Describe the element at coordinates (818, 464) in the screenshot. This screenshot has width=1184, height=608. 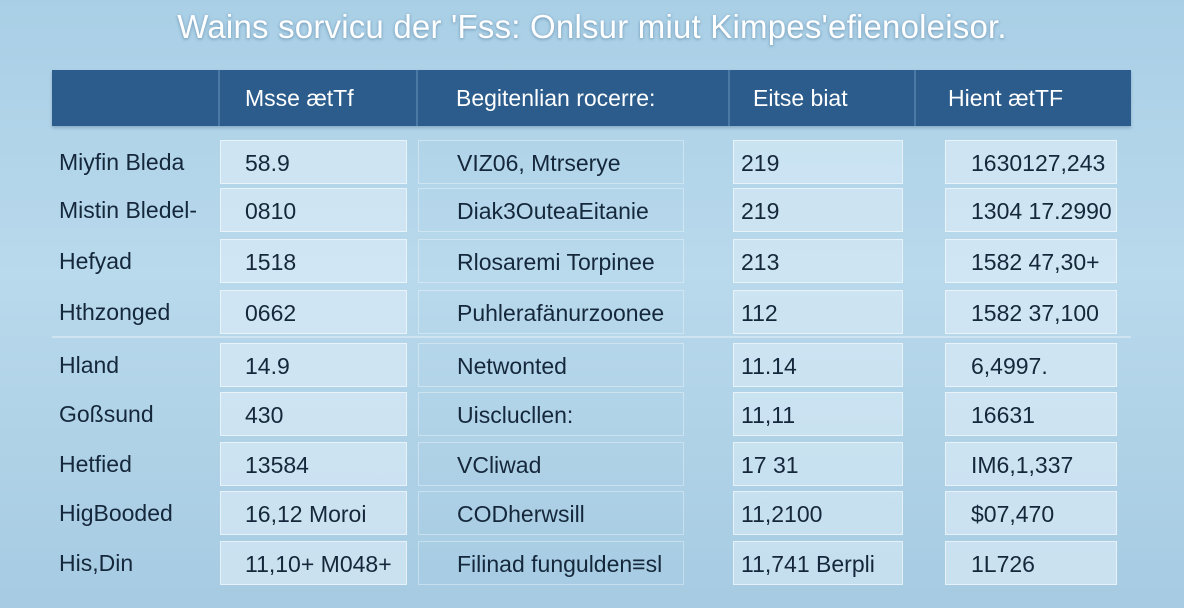
I see `table-cell: 17 31` at that location.